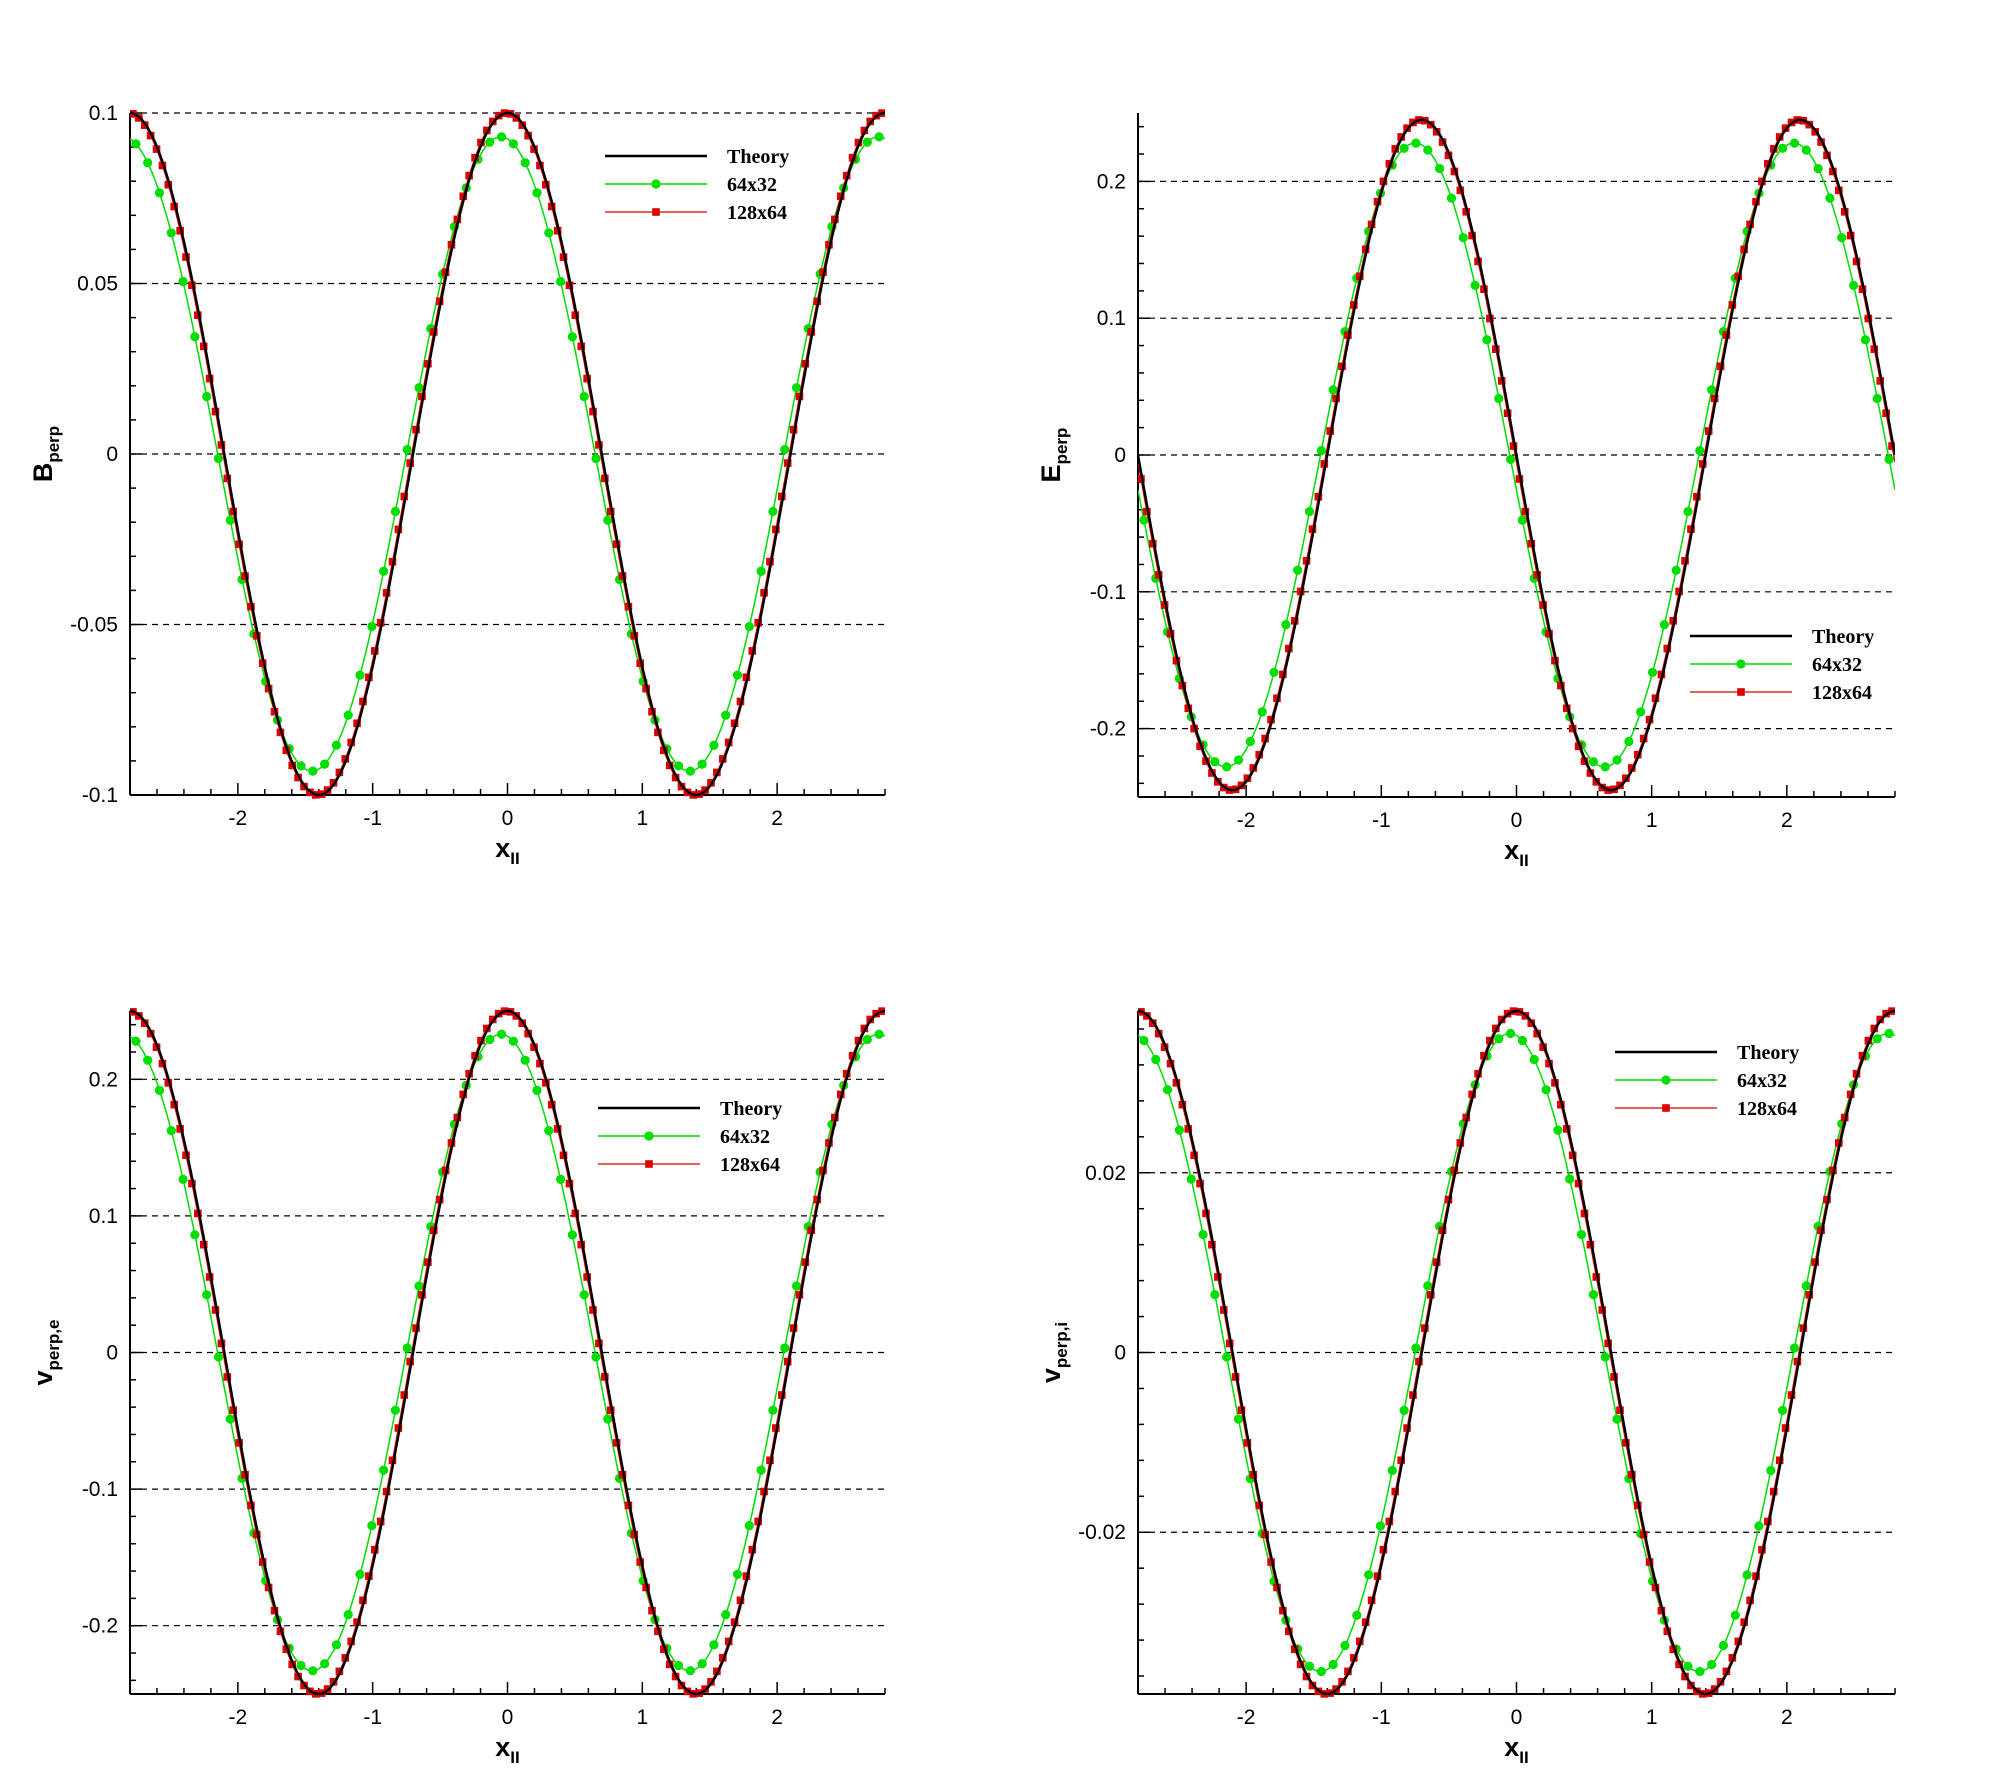  What do you see at coordinates (100, 1626) in the screenshot?
I see `y-tick-label: -0.2` at bounding box center [100, 1626].